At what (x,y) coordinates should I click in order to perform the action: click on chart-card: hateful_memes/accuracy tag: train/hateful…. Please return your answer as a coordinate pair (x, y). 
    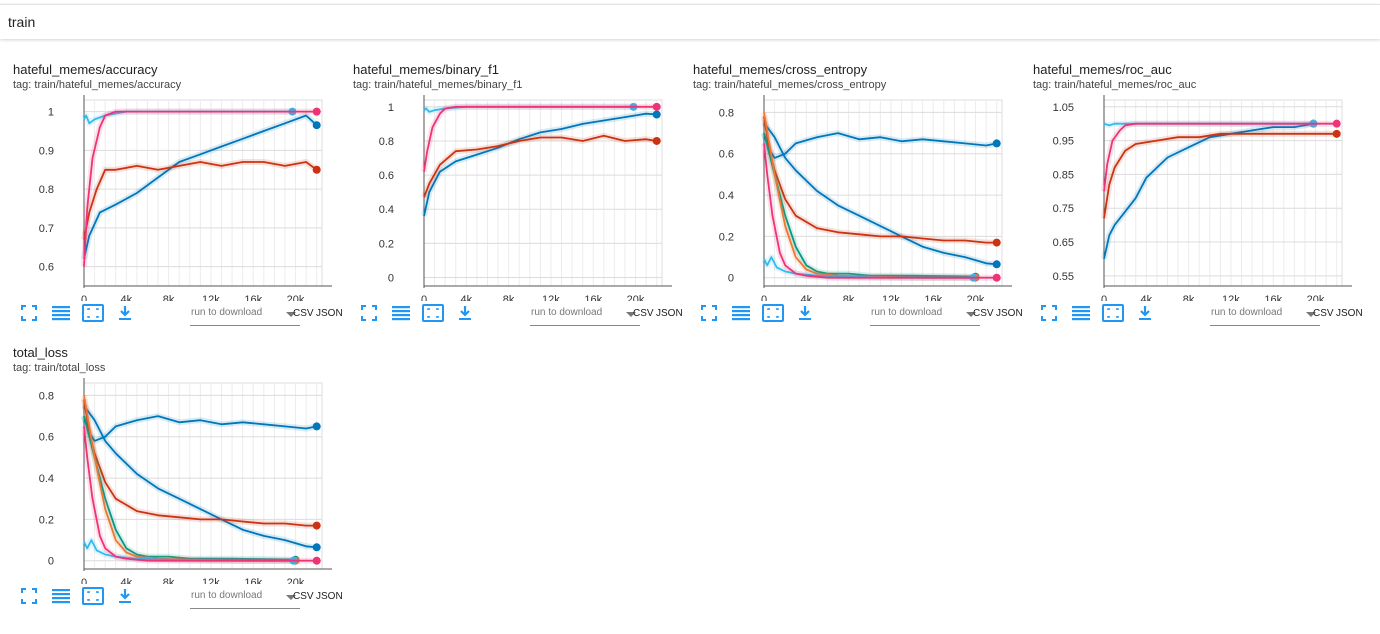
    Looking at the image, I should click on (171, 198).